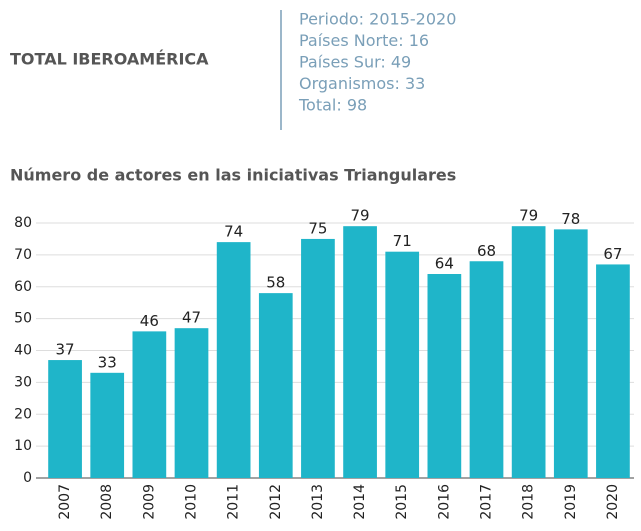  I want to click on y-tick-label: 10, so click(23, 446).